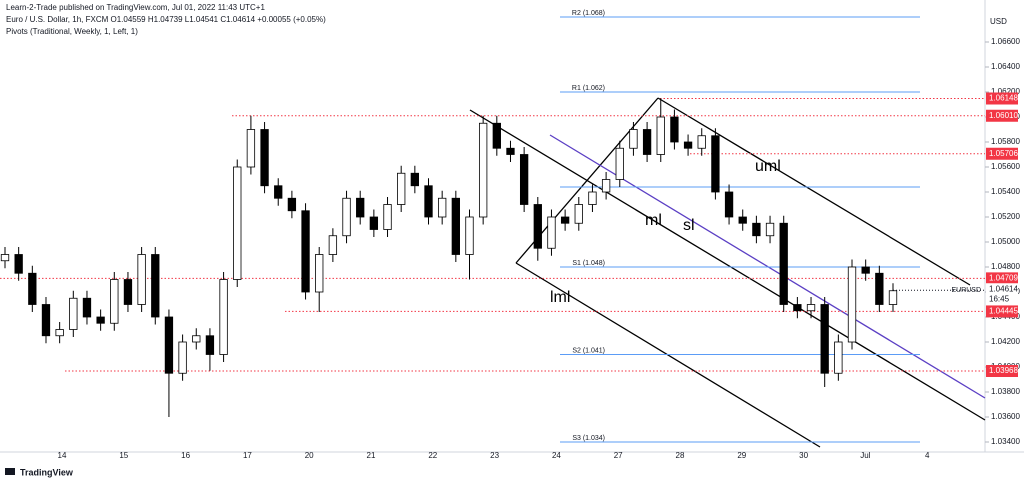  Describe the element at coordinates (588, 350) in the screenshot. I see `pivot-label: S2 (1.041)` at that location.